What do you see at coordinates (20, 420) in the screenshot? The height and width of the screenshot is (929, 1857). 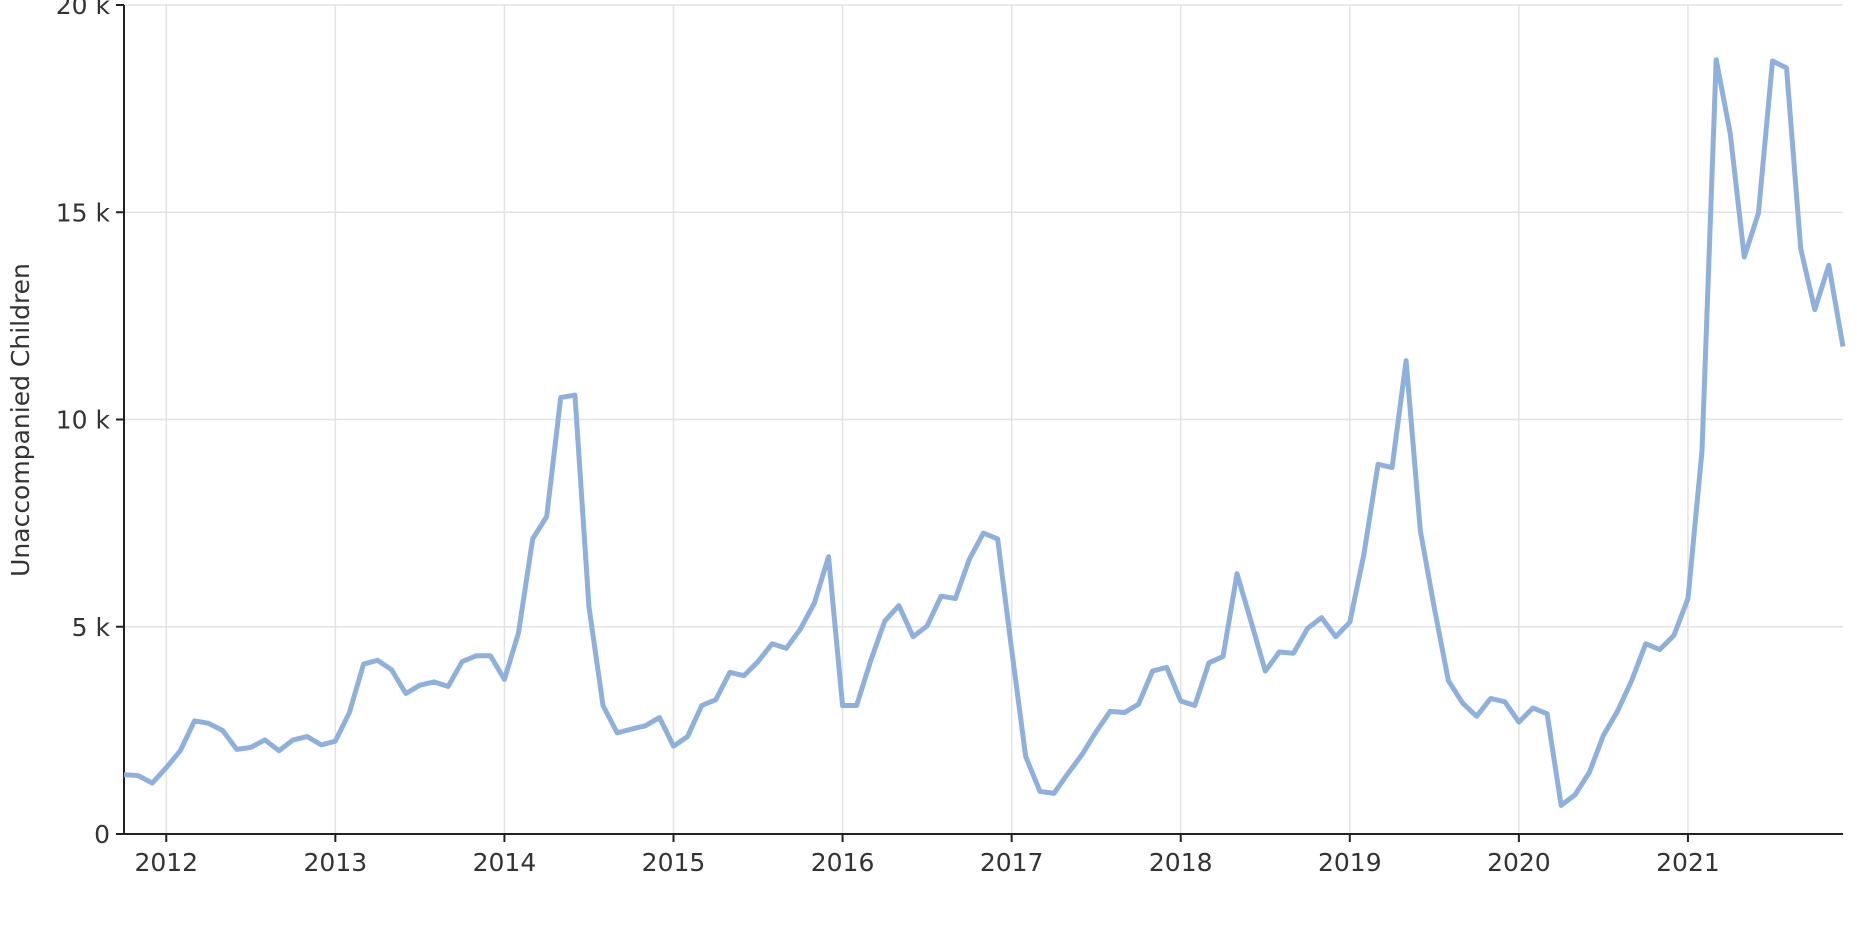 I see `y-axis-label: Unaccompanied Children` at bounding box center [20, 420].